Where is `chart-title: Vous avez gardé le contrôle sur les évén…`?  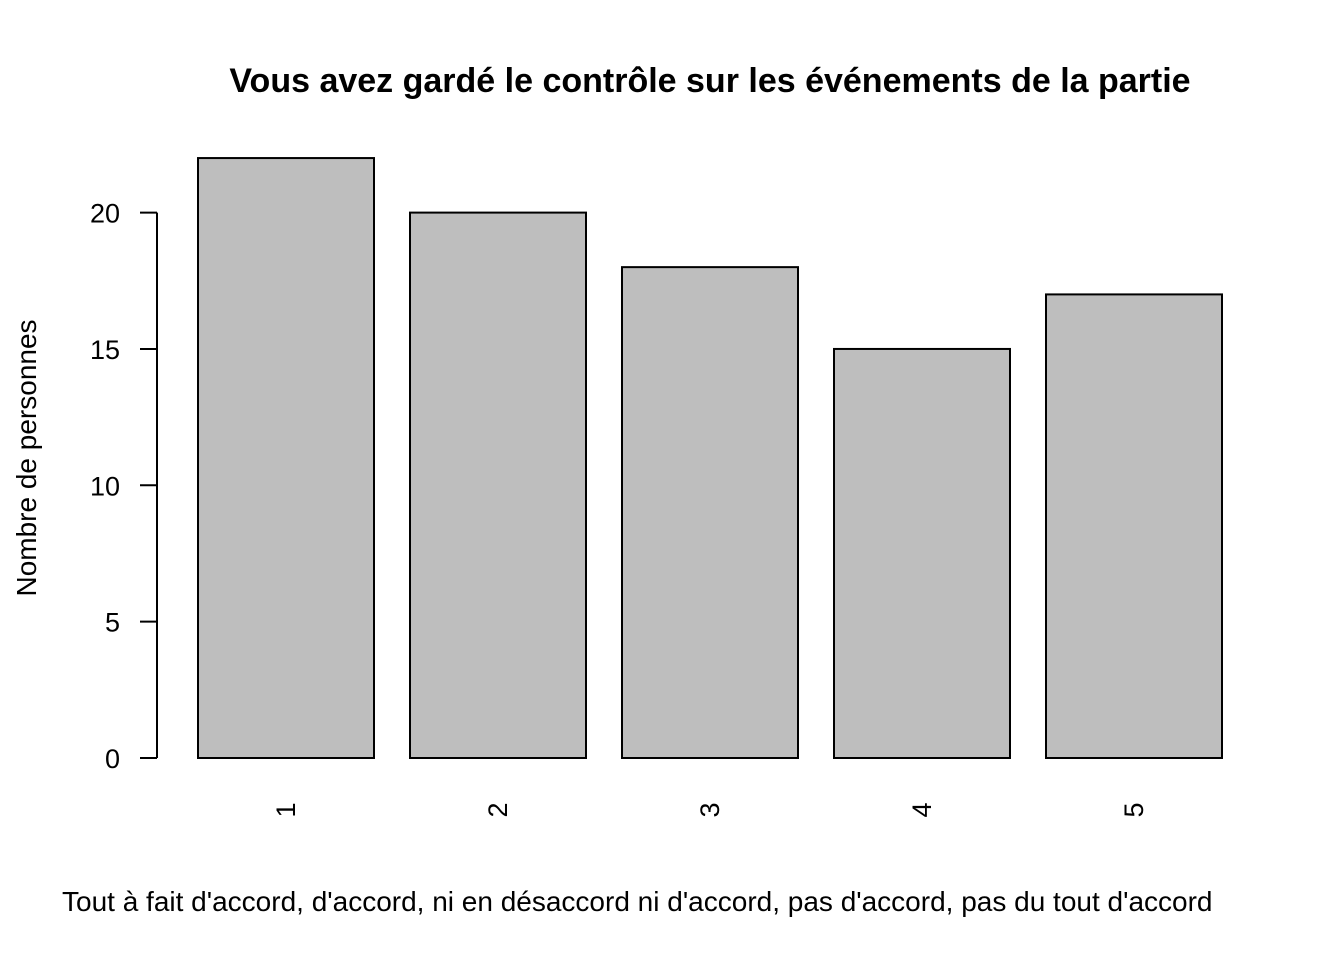 chart-title: Vous avez gardé le contrôle sur les évén… is located at coordinates (709, 81).